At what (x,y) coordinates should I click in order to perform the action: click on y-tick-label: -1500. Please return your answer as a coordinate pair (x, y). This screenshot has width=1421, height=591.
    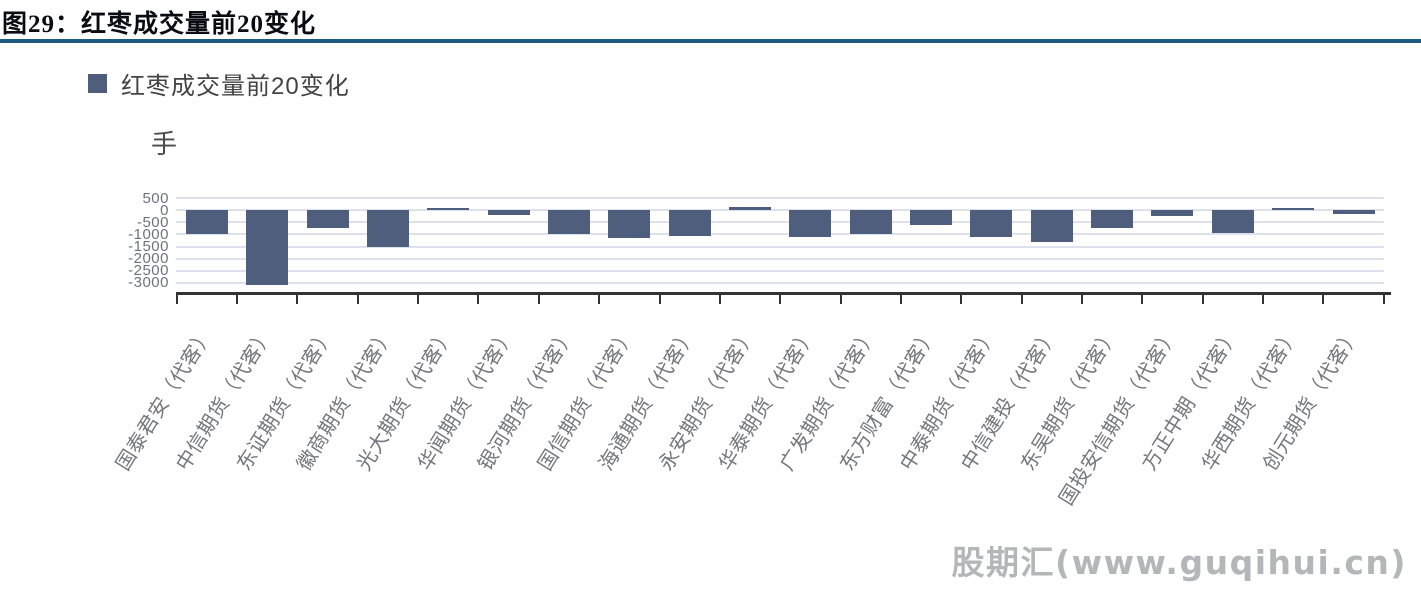
    Looking at the image, I should click on (148, 246).